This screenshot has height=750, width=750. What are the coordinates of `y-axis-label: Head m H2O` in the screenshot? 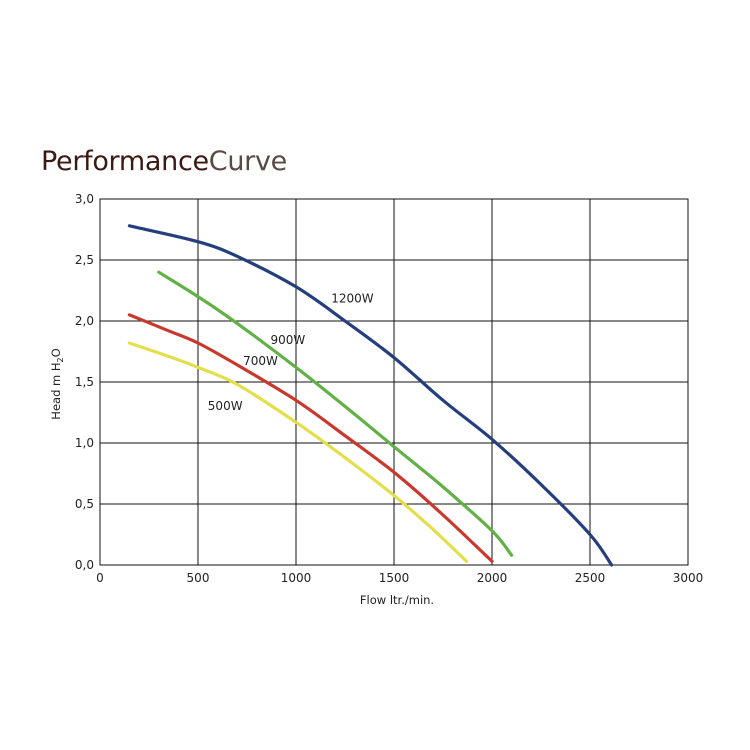 It's located at (57, 383).